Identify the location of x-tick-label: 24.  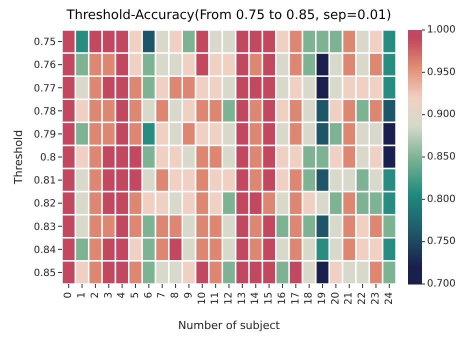
(389, 298).